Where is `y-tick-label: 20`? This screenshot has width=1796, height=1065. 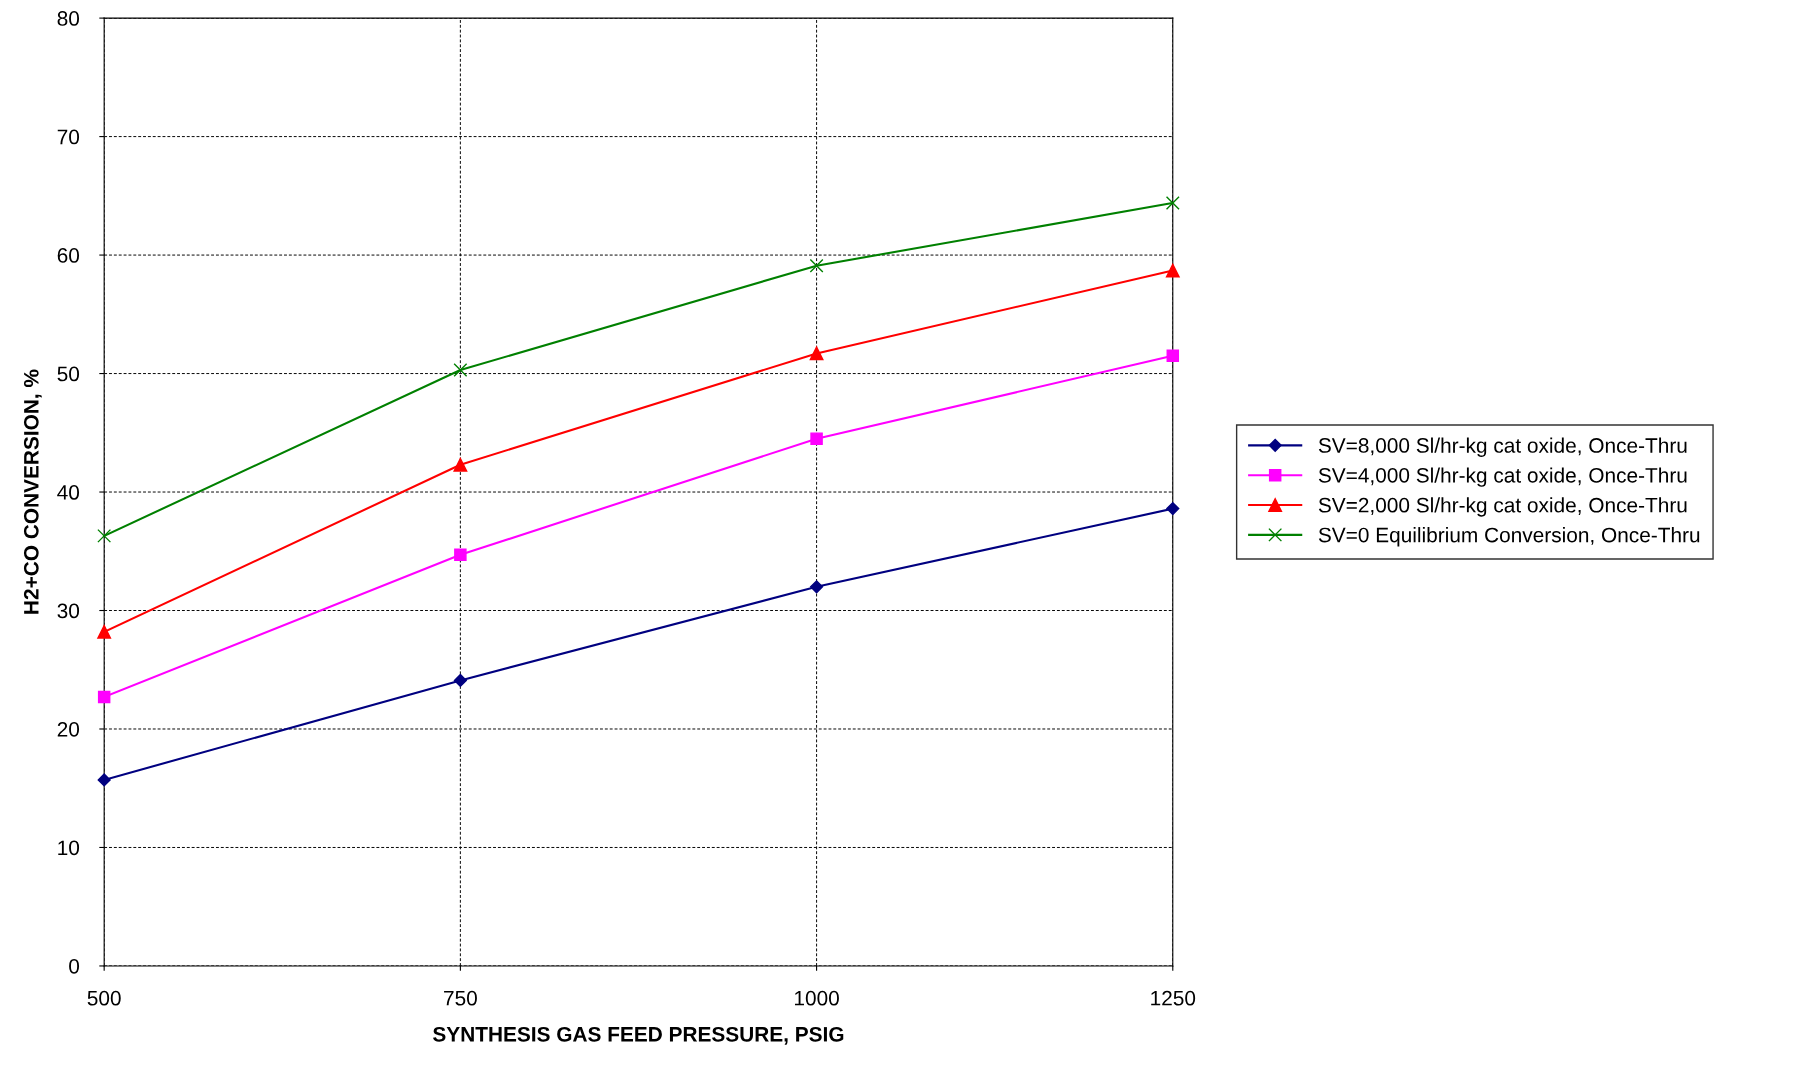
y-tick-label: 20 is located at coordinates (68, 729).